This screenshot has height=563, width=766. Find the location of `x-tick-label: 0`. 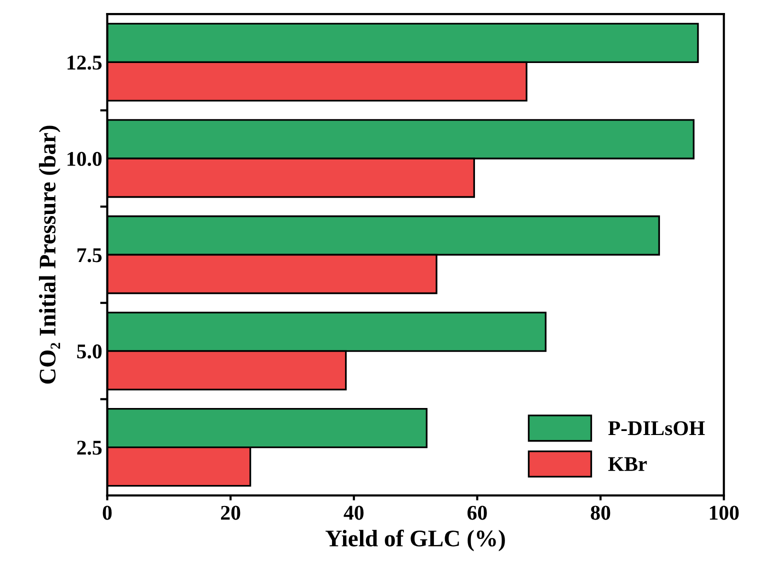

x-tick-label: 0 is located at coordinates (107, 513).